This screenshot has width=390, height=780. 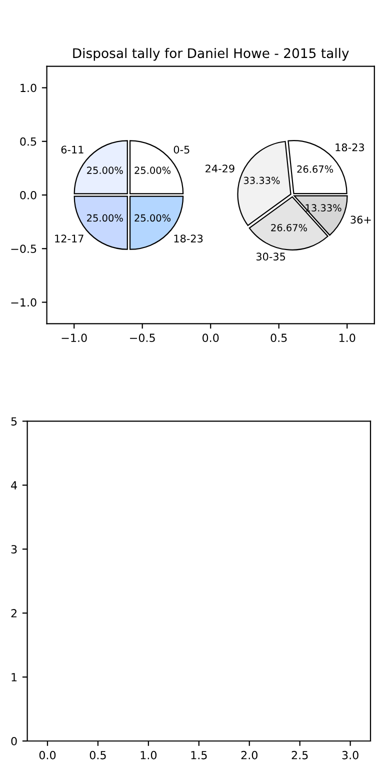 What do you see at coordinates (220, 168) in the screenshot?
I see `slice-label: 24-29` at bounding box center [220, 168].